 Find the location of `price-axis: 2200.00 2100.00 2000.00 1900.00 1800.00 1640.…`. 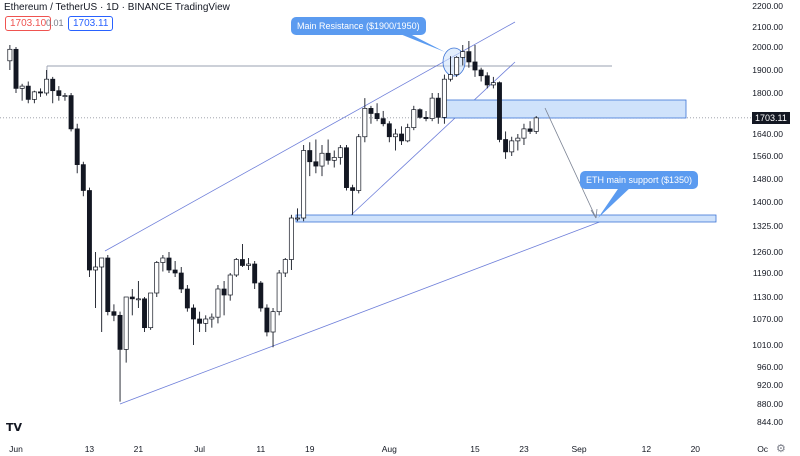

price-axis: 2200.00 2100.00 2000.00 1900.00 1800.00 1640.… is located at coordinates (767, 214).